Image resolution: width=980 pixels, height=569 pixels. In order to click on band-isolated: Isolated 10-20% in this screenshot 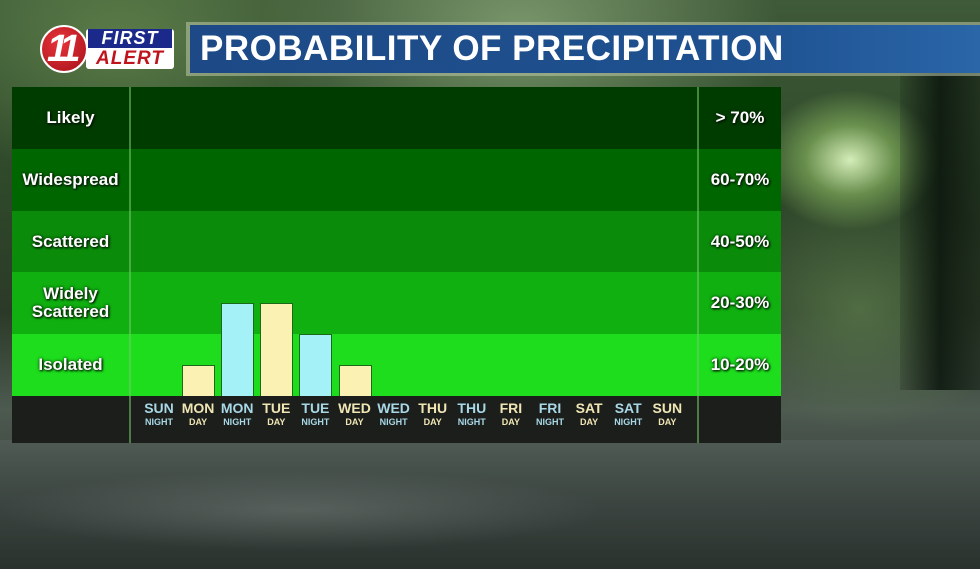, I will do `click(396, 365)`.